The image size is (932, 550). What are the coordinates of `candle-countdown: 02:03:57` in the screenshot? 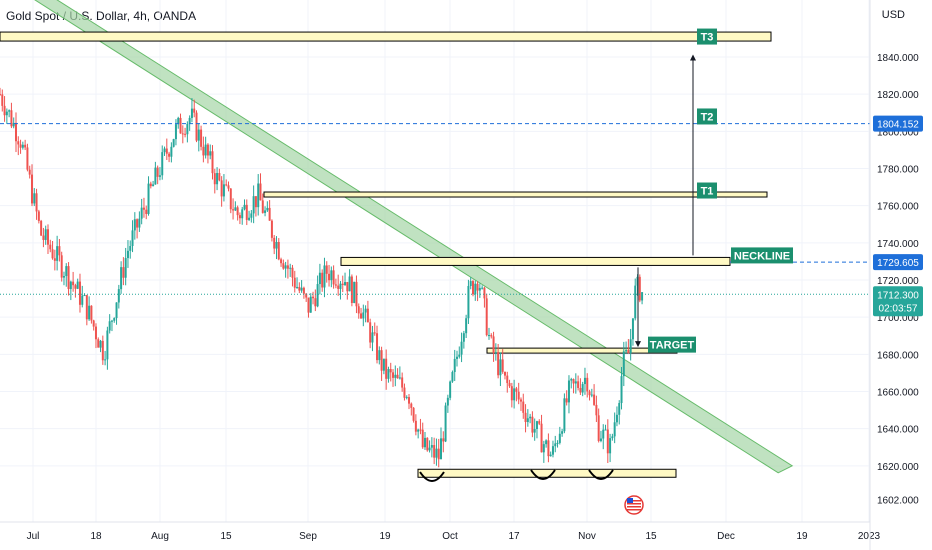 It's located at (898, 308).